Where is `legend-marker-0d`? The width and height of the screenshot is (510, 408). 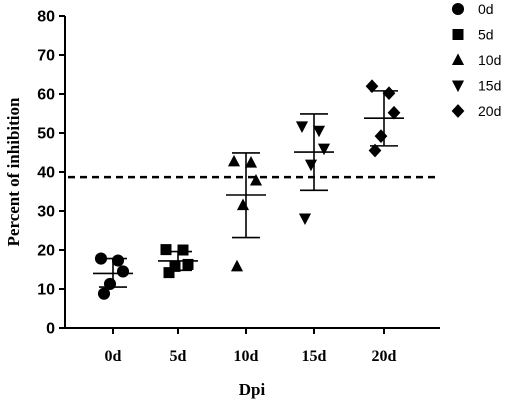 legend-marker-0d is located at coordinates (458, 9).